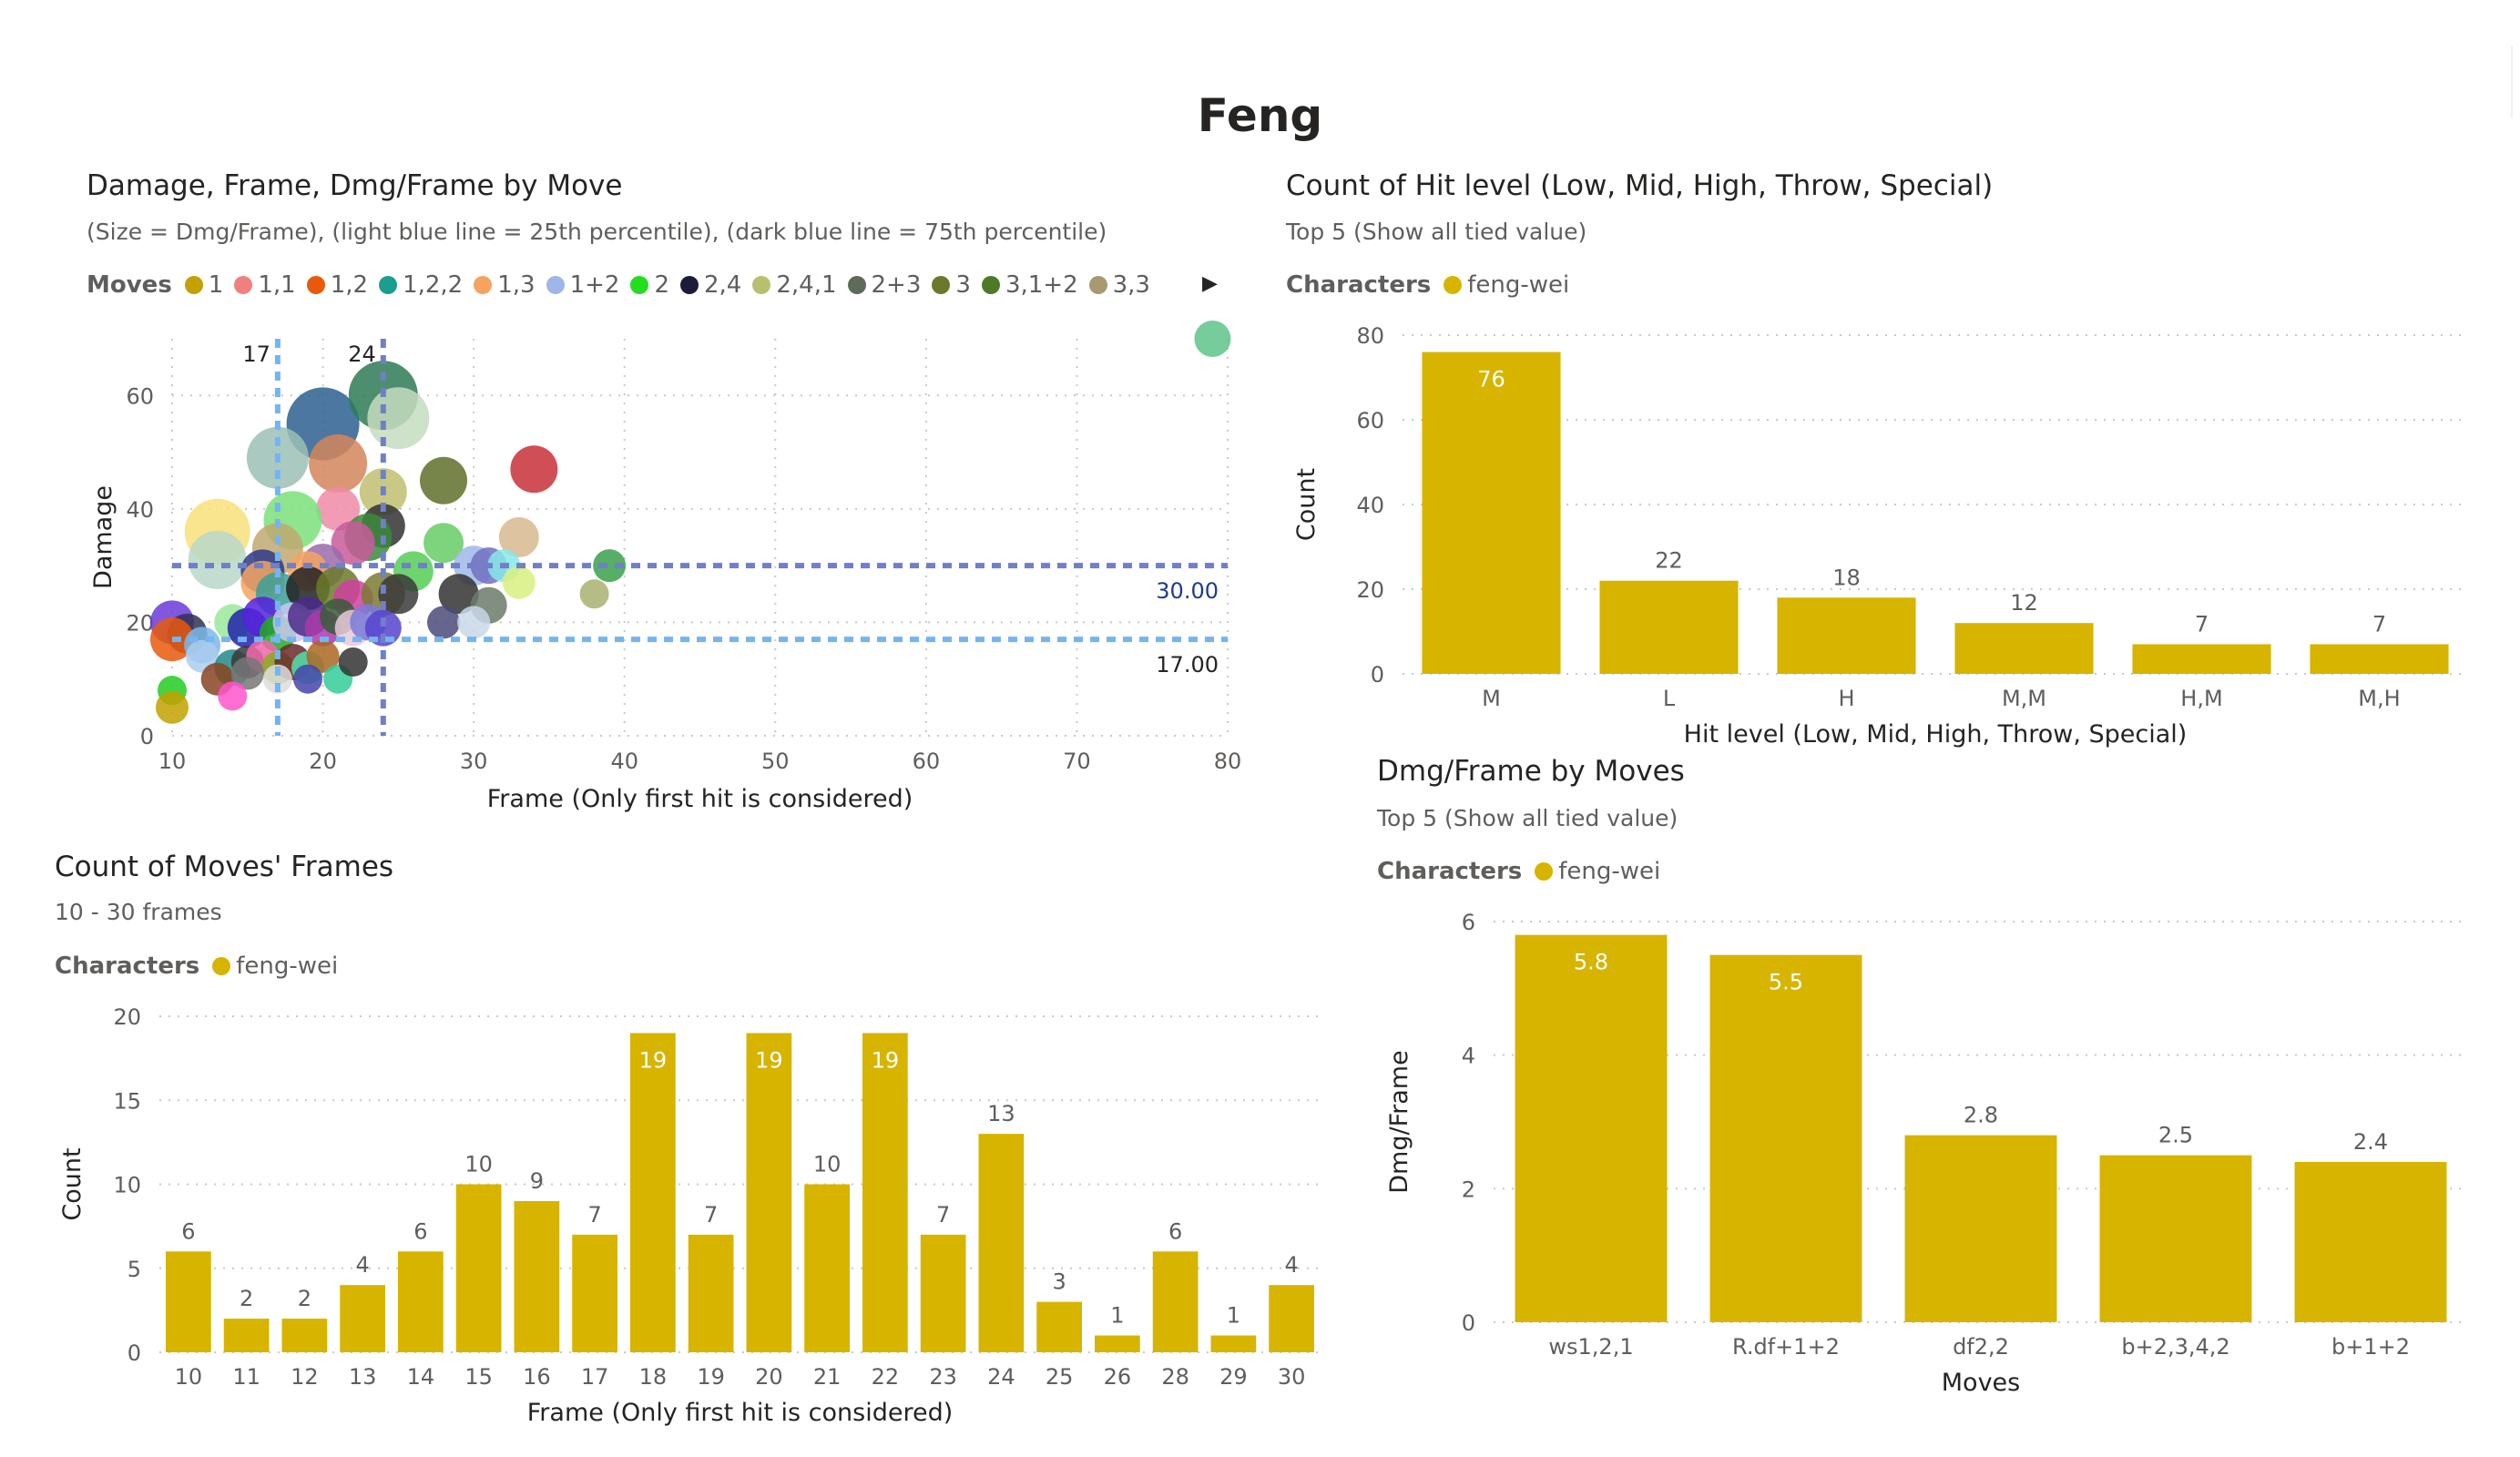  I want to click on x-tick-label: 16, so click(537, 1377).